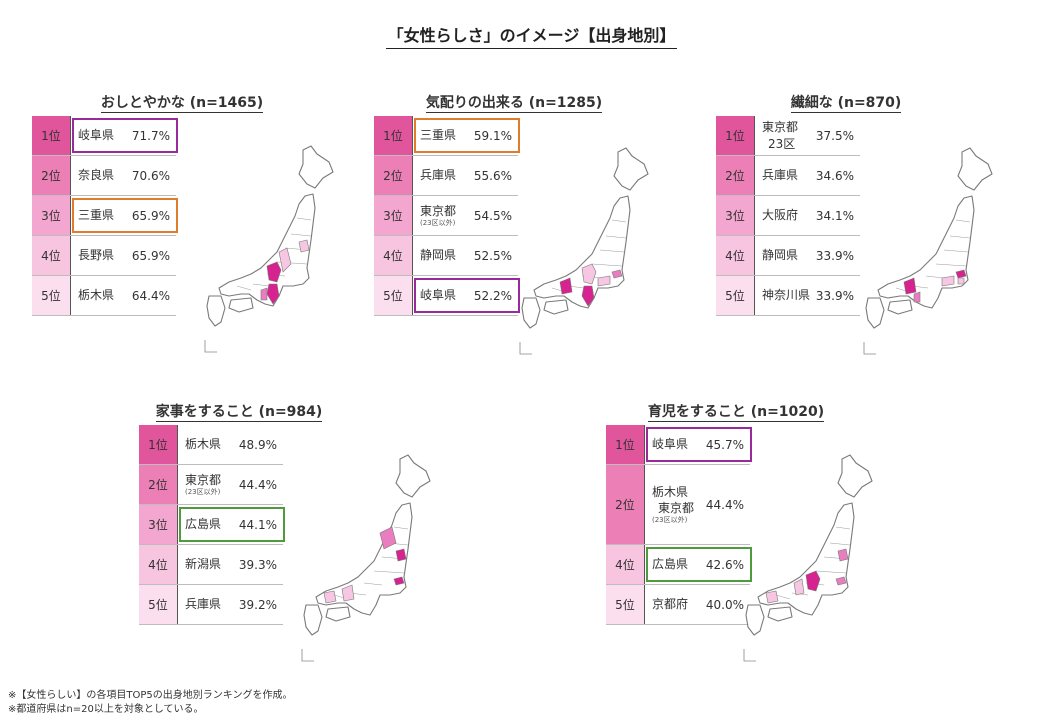  Describe the element at coordinates (948, 281) in the screenshot. I see `map-region-shizuoka` at that location.